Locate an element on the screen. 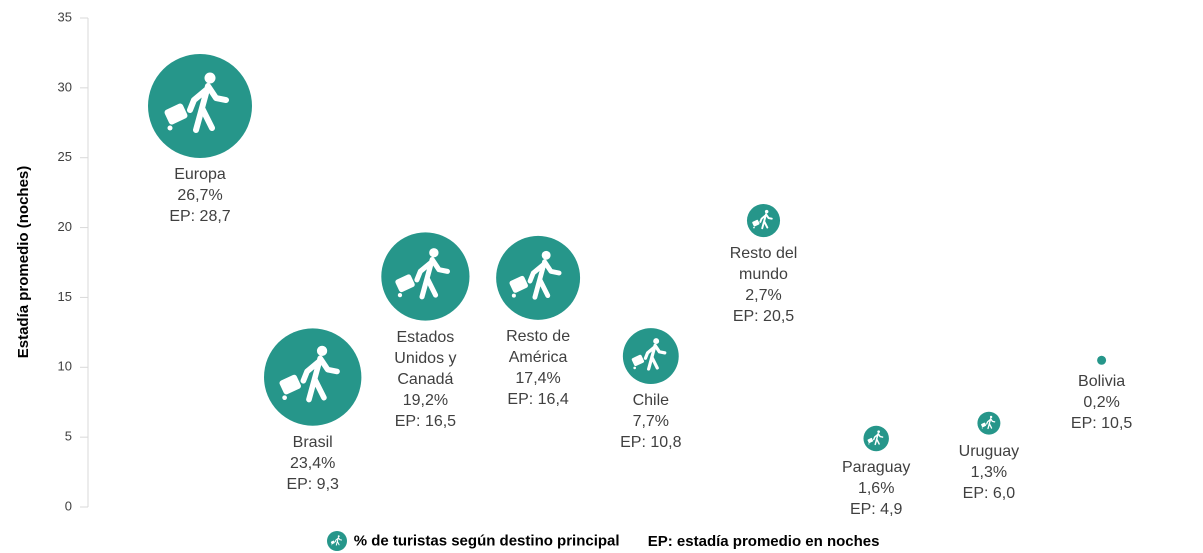  category-label: Paraguay is located at coordinates (876, 468).